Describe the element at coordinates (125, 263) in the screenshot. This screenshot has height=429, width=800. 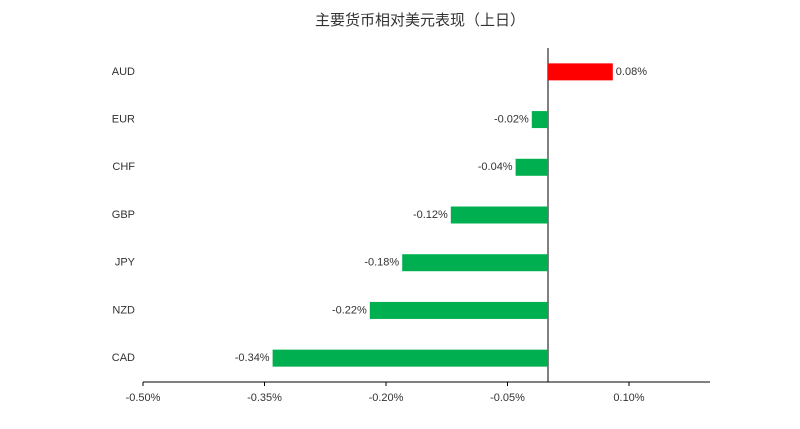
I see `y-tick-label: JPY` at that location.